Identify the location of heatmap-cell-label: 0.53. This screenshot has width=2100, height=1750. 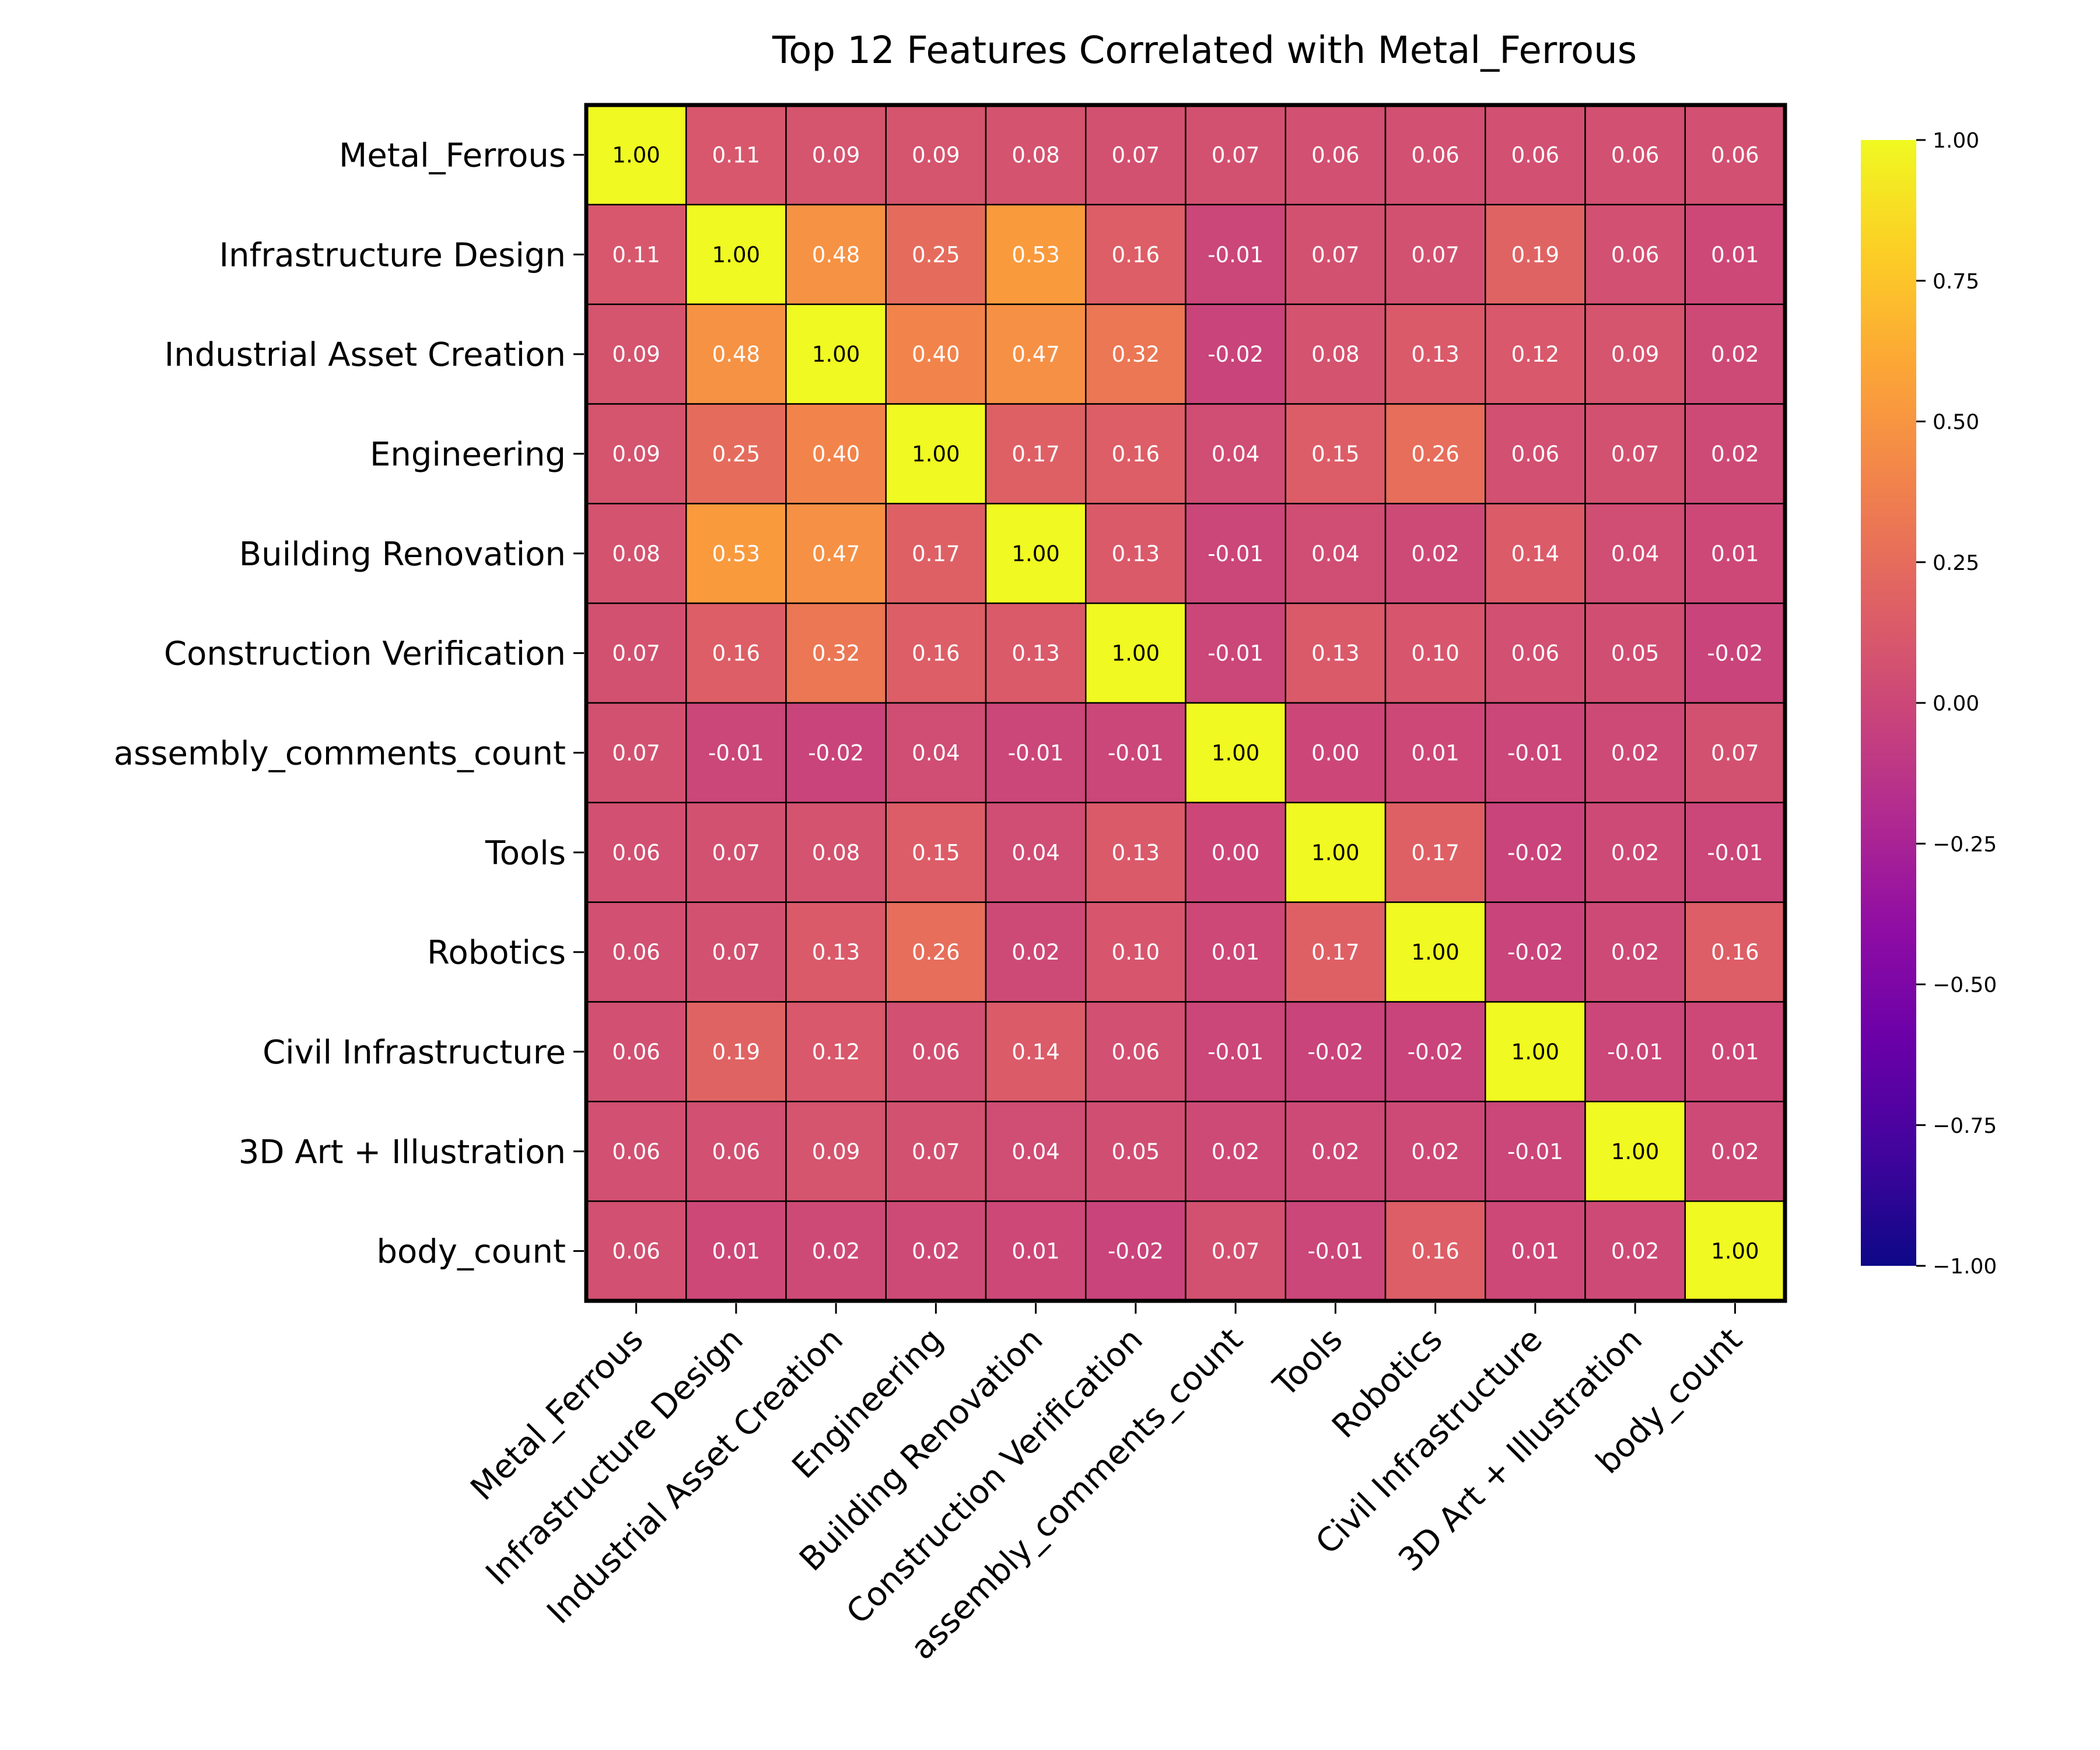
(736, 553).